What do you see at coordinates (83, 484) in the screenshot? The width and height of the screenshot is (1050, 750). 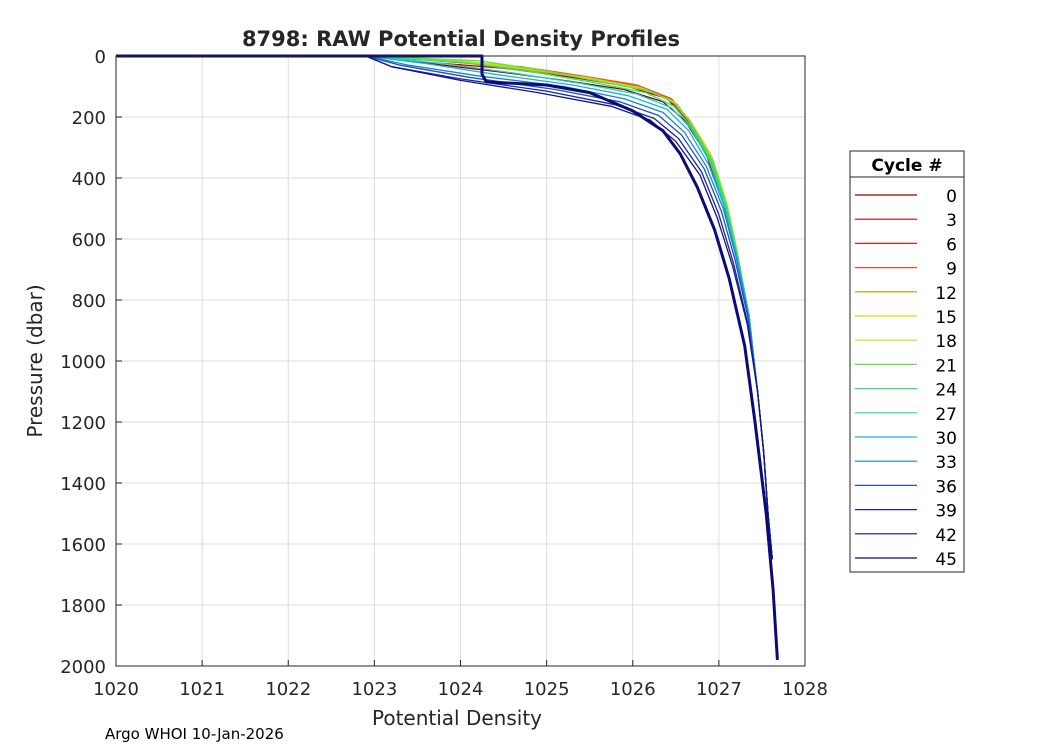 I see `y-tick-label: 1400` at bounding box center [83, 484].